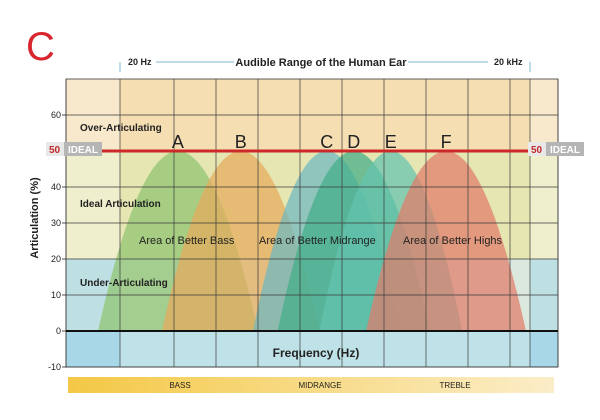 Image resolution: width=600 pixels, height=420 pixels. What do you see at coordinates (58, 331) in the screenshot?
I see `y-tick-label: 0` at bounding box center [58, 331].